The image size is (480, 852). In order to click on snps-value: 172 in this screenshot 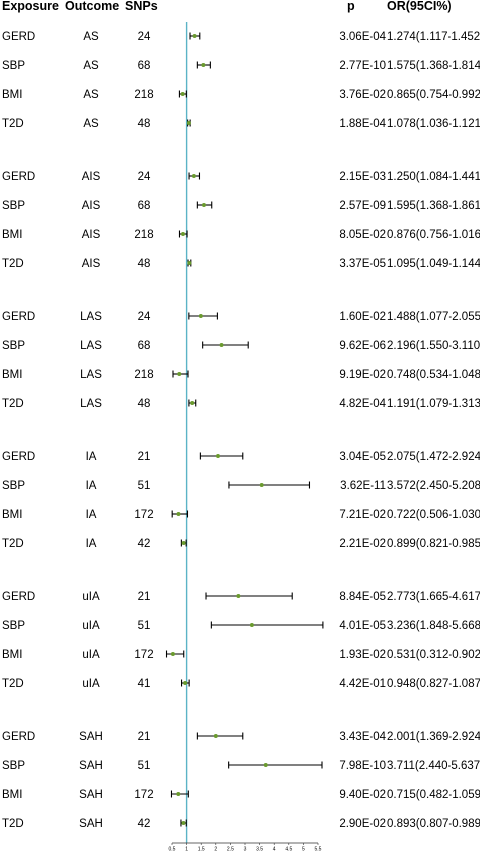, I will do `click(143, 795)`.